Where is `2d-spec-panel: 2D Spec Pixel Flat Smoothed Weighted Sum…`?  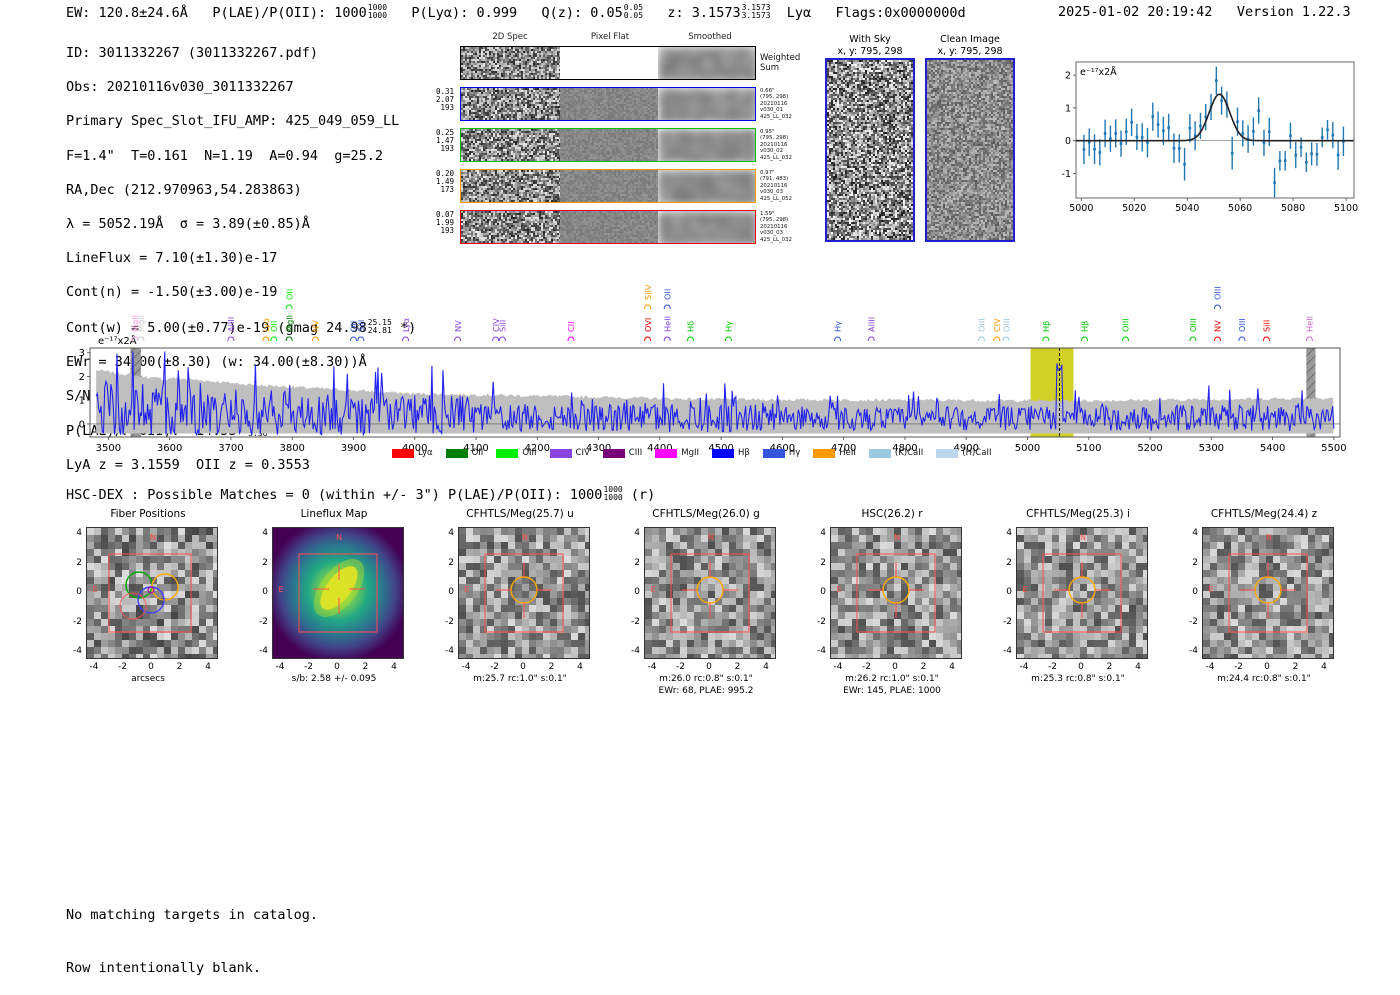
2d-spec-panel: 2D Spec Pixel Flat Smoothed Weighted Sum… is located at coordinates (590, 139).